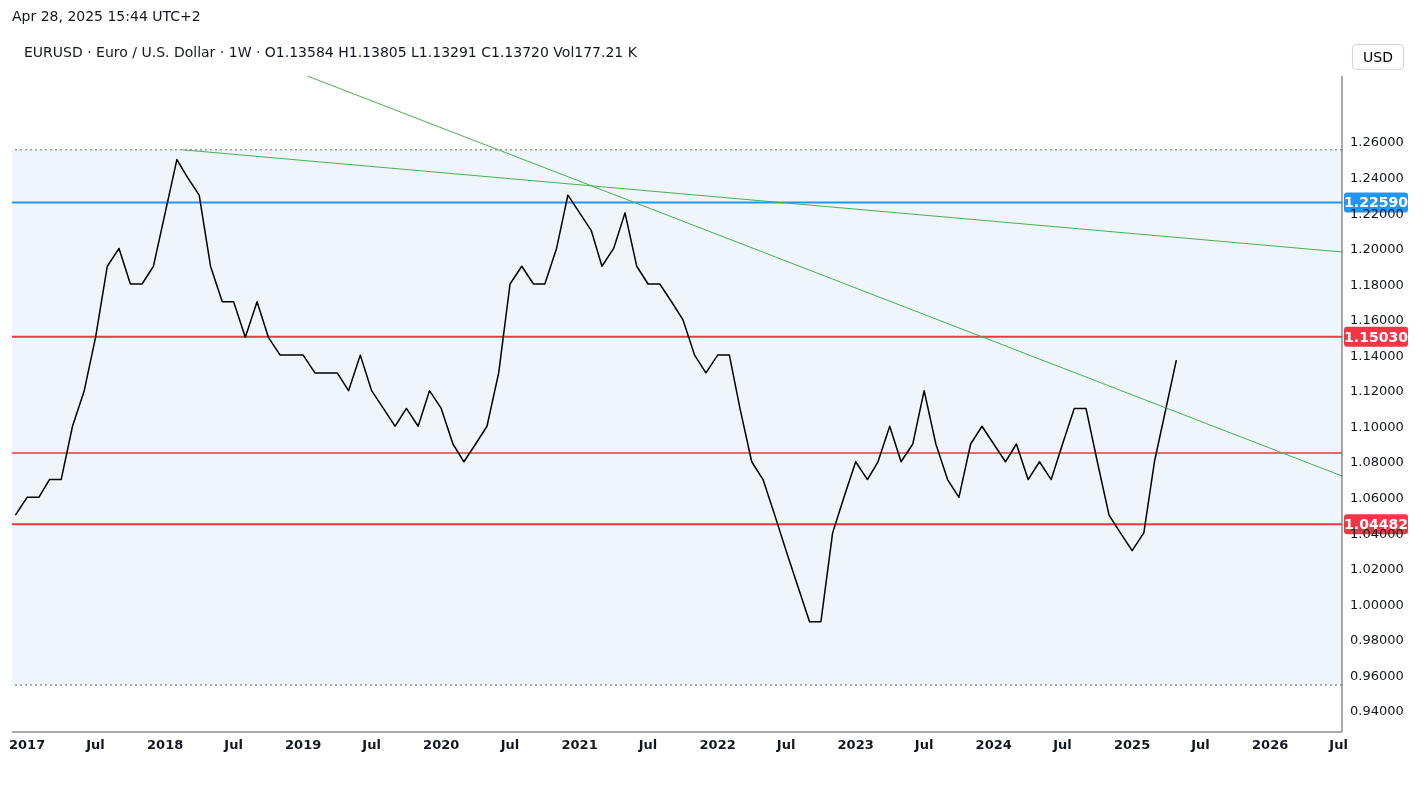 The image size is (1426, 798). Describe the element at coordinates (107, 16) in the screenshot. I see `chart-subtitle: Apr 28, 2025 15:44 UTC+2` at that location.